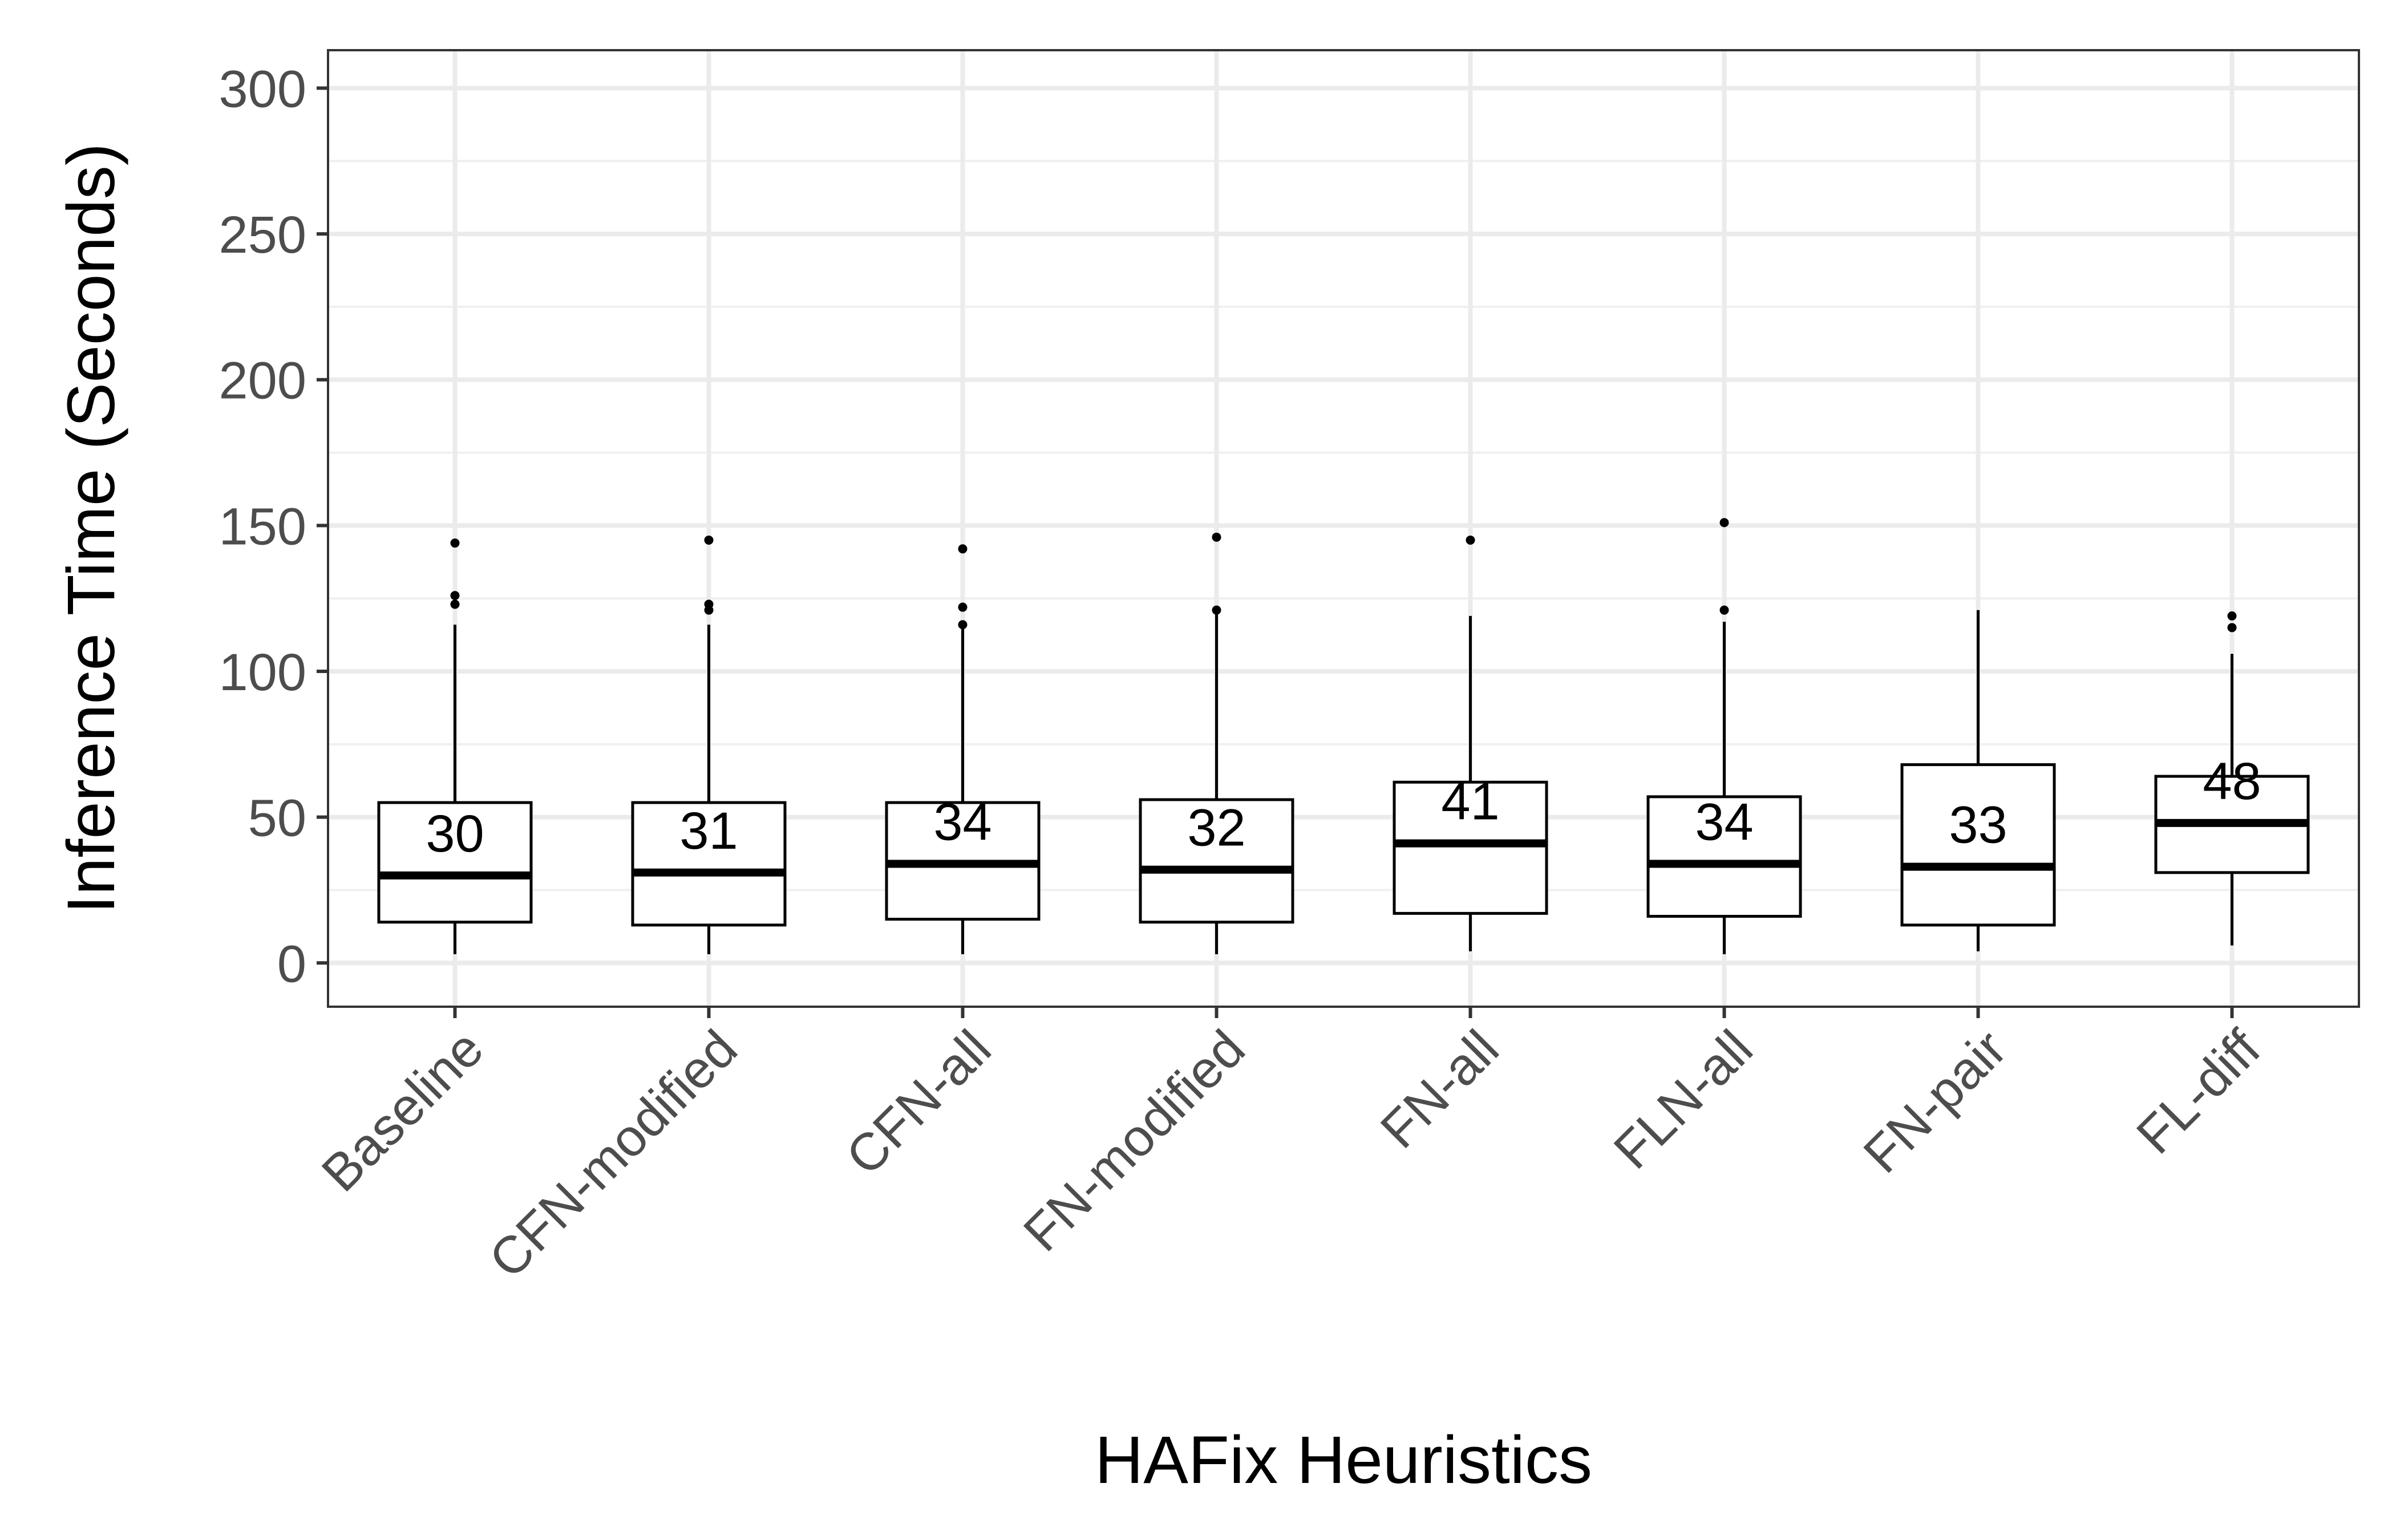 This screenshot has width=2396, height=1540. What do you see at coordinates (1470, 743) in the screenshot?
I see `box-fn-all: 41` at bounding box center [1470, 743].